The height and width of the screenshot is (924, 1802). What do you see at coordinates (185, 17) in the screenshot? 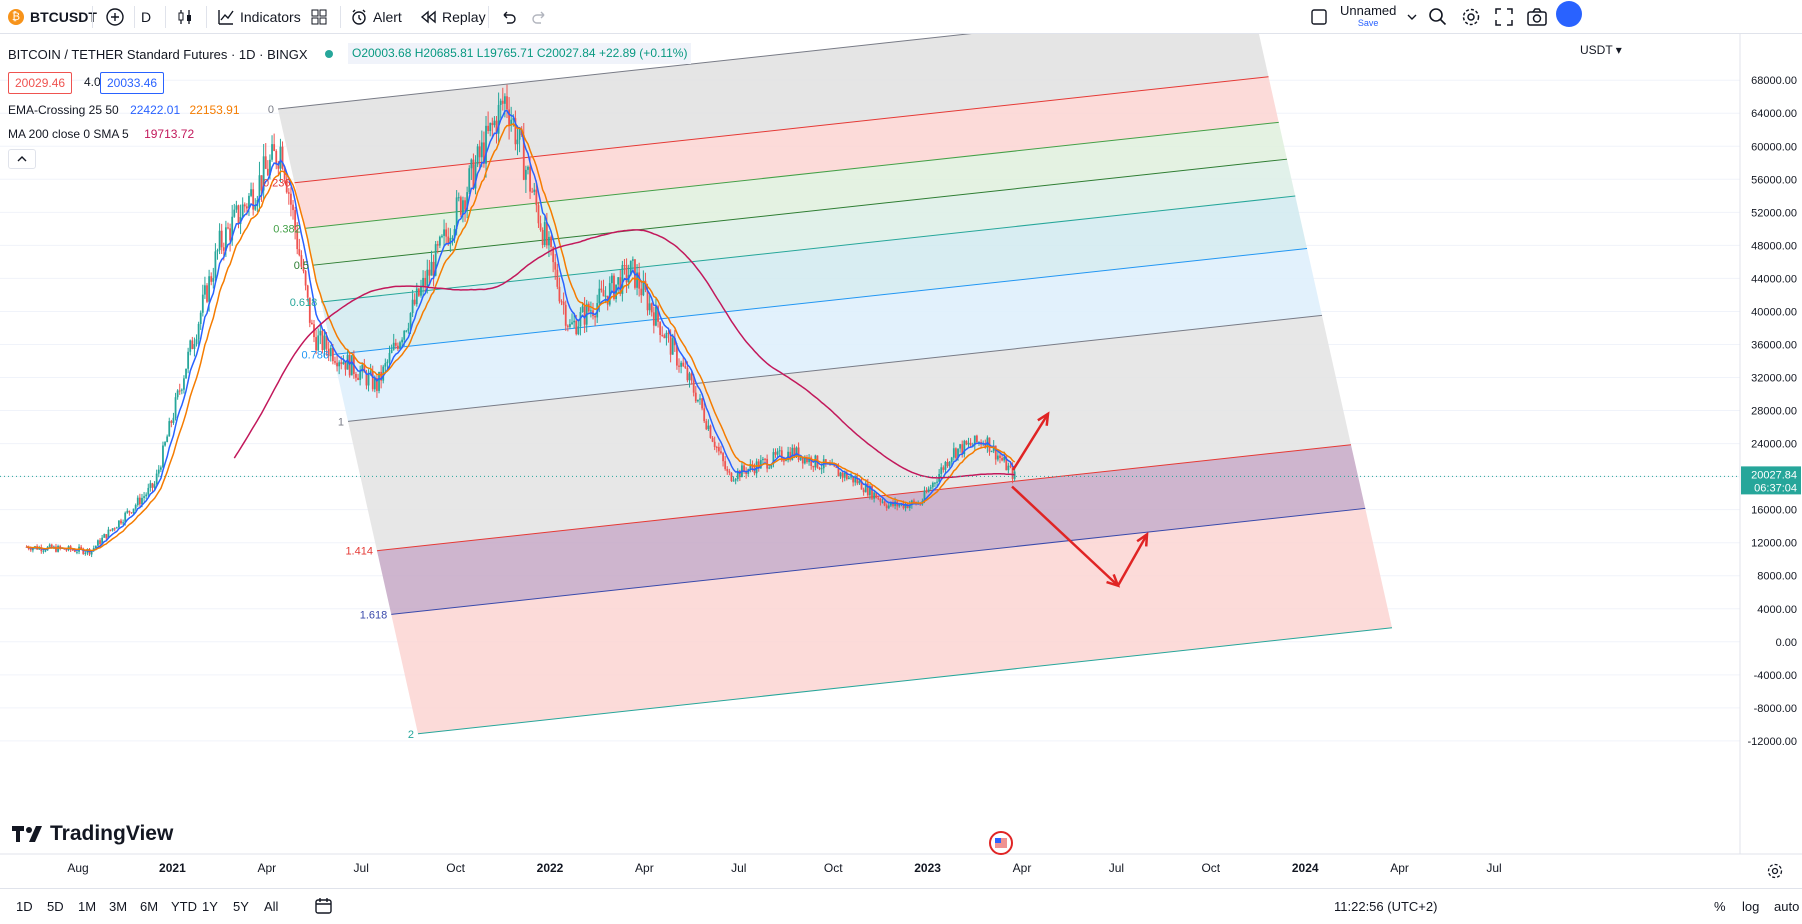
I see `chart-type-button` at bounding box center [185, 17].